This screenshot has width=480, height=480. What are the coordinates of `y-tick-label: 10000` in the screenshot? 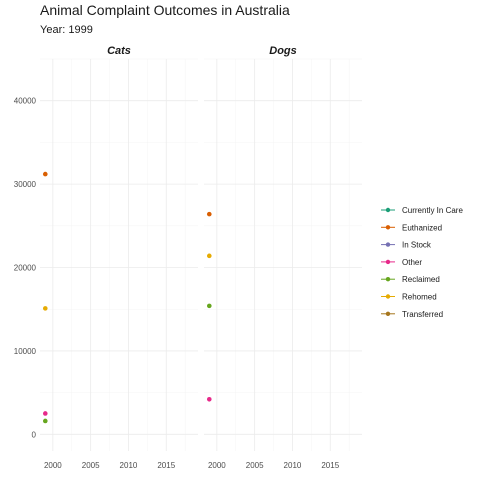 It's located at (25, 351).